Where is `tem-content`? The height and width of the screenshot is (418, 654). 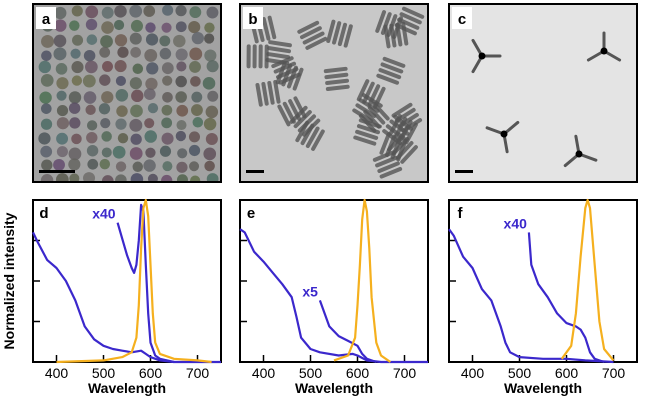
tem-content is located at coordinates (334, 93).